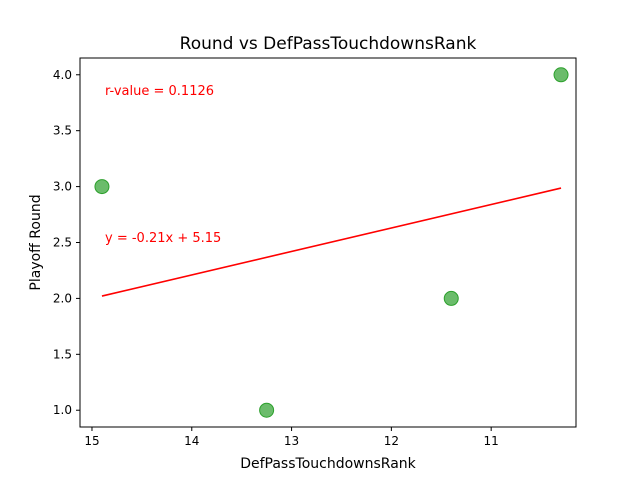 Image resolution: width=640 pixels, height=480 pixels. I want to click on y-tick-label: 1.5, so click(62, 354).